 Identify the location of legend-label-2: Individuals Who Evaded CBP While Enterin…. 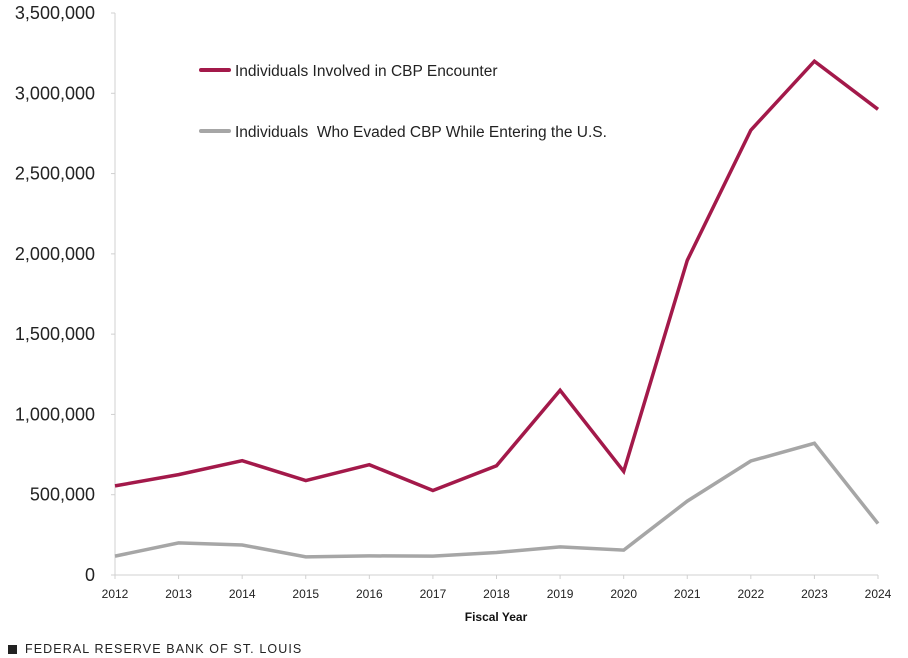
(421, 132).